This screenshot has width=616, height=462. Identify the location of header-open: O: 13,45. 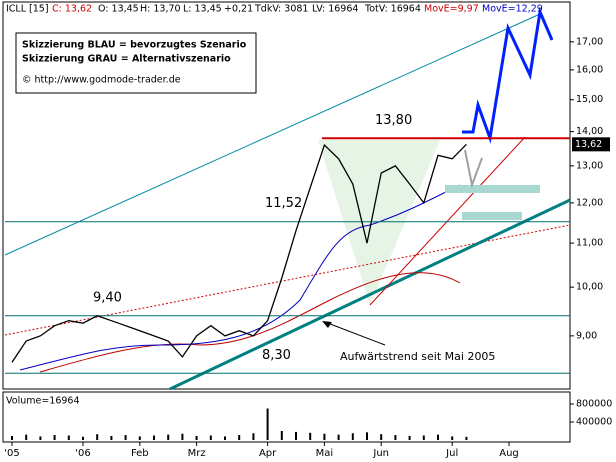
(118, 9).